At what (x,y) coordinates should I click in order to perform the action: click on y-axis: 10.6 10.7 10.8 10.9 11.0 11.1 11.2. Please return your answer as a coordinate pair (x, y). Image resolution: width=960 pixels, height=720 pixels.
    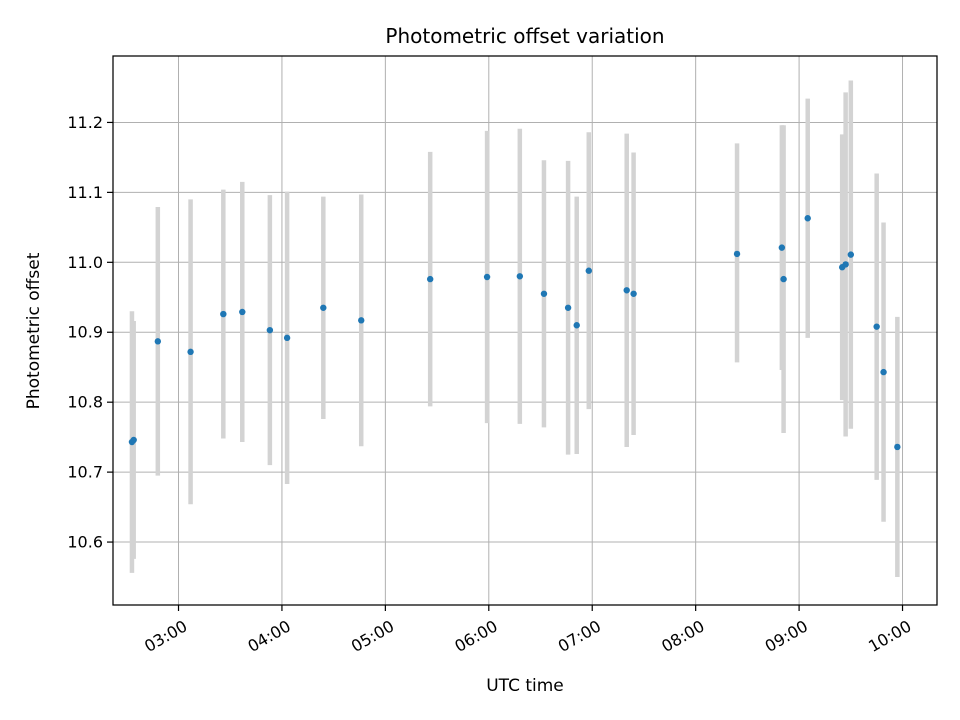
    Looking at the image, I should click on (90, 332).